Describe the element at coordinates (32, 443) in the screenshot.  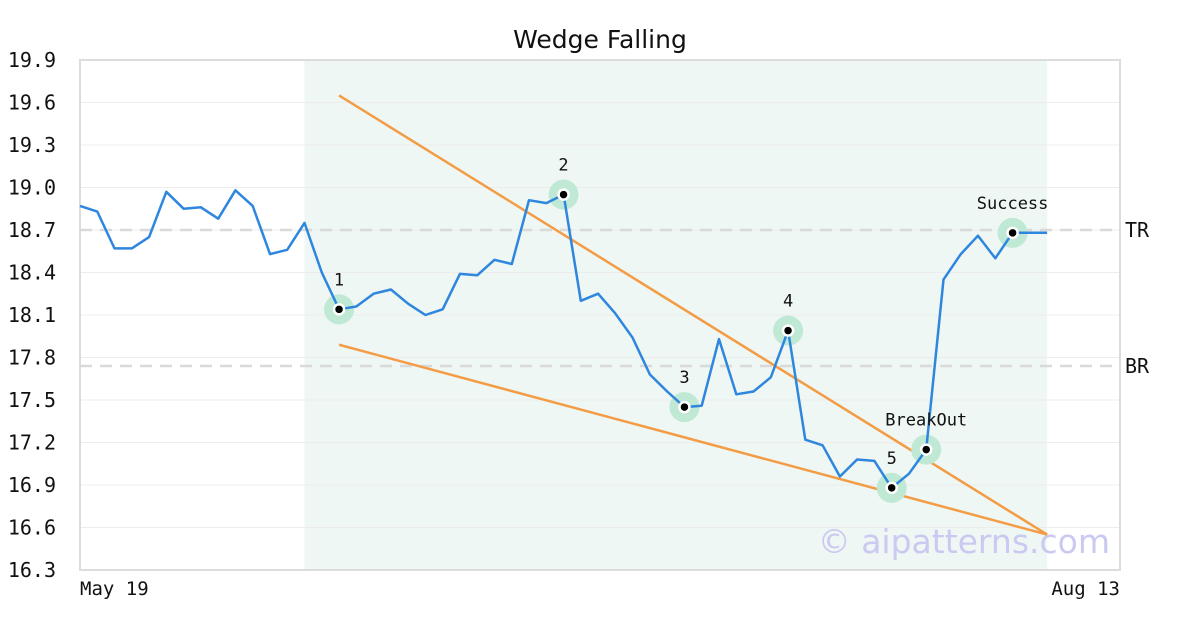
I see `y-tick-label: 17.2` at that location.